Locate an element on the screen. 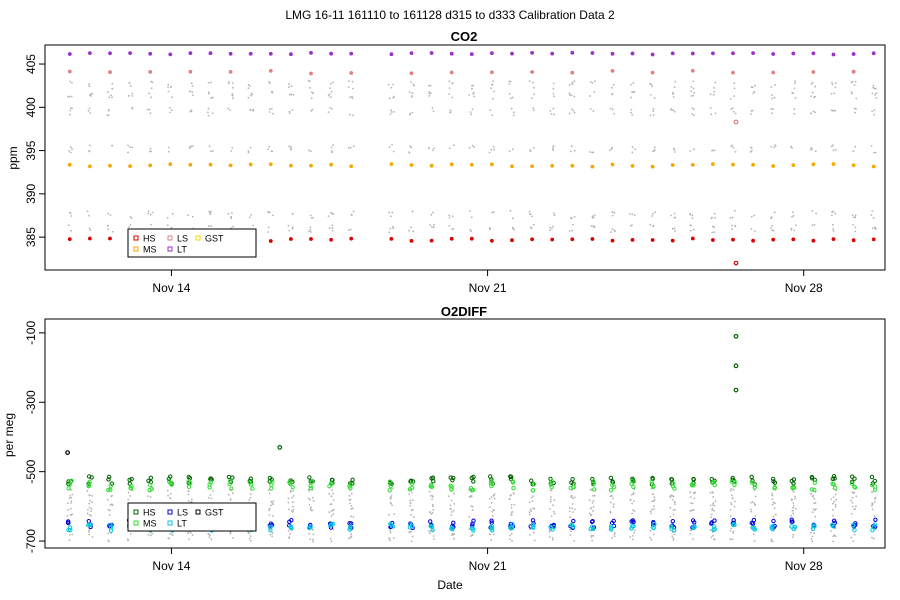 This screenshot has height=600, width=900. co2-y-tick-label: 400 is located at coordinates (31, 107).